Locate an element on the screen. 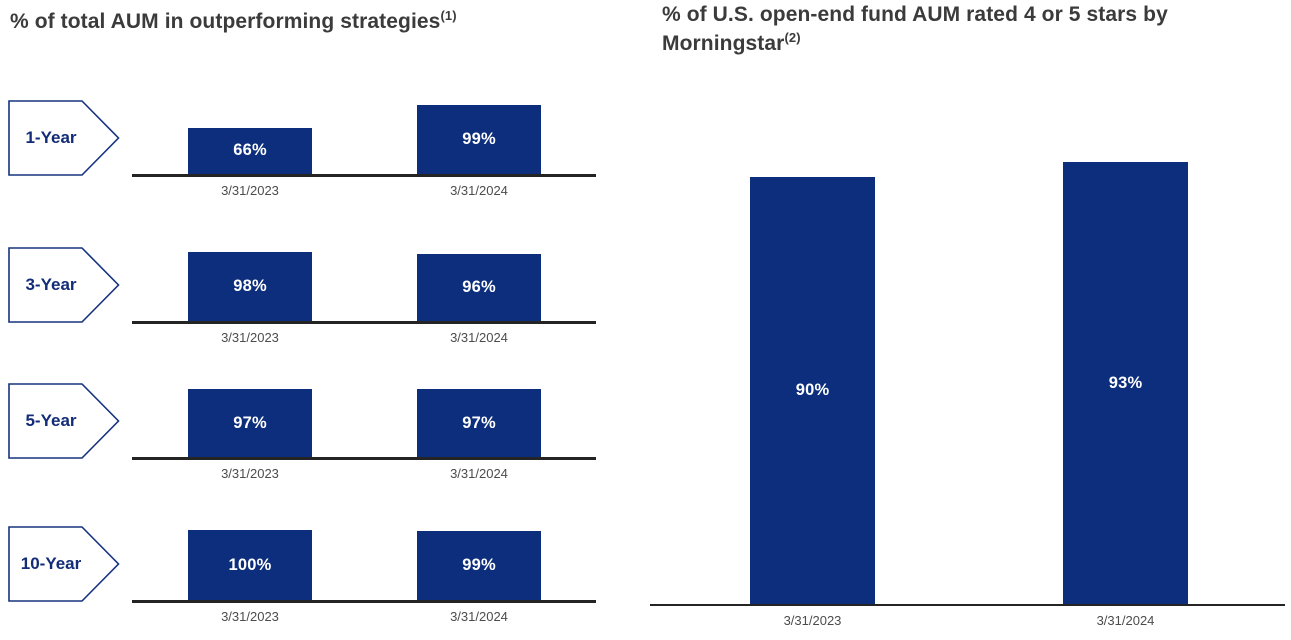 This screenshot has width=1291, height=640. left-chart-footnote-marker: (1) is located at coordinates (448, 15).